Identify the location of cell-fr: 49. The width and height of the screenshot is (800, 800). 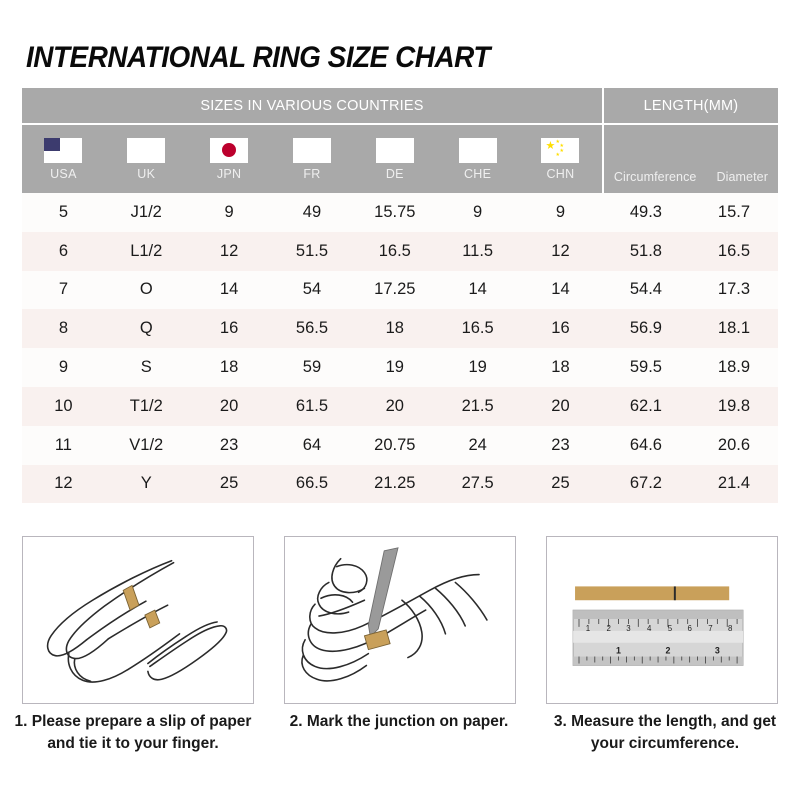
(312, 211).